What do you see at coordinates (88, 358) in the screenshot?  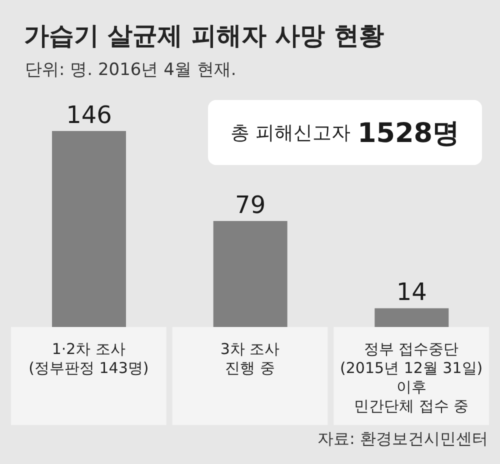 I see `x-tick-label: 1·2차 조사 (정부판정 143명)` at bounding box center [88, 358].